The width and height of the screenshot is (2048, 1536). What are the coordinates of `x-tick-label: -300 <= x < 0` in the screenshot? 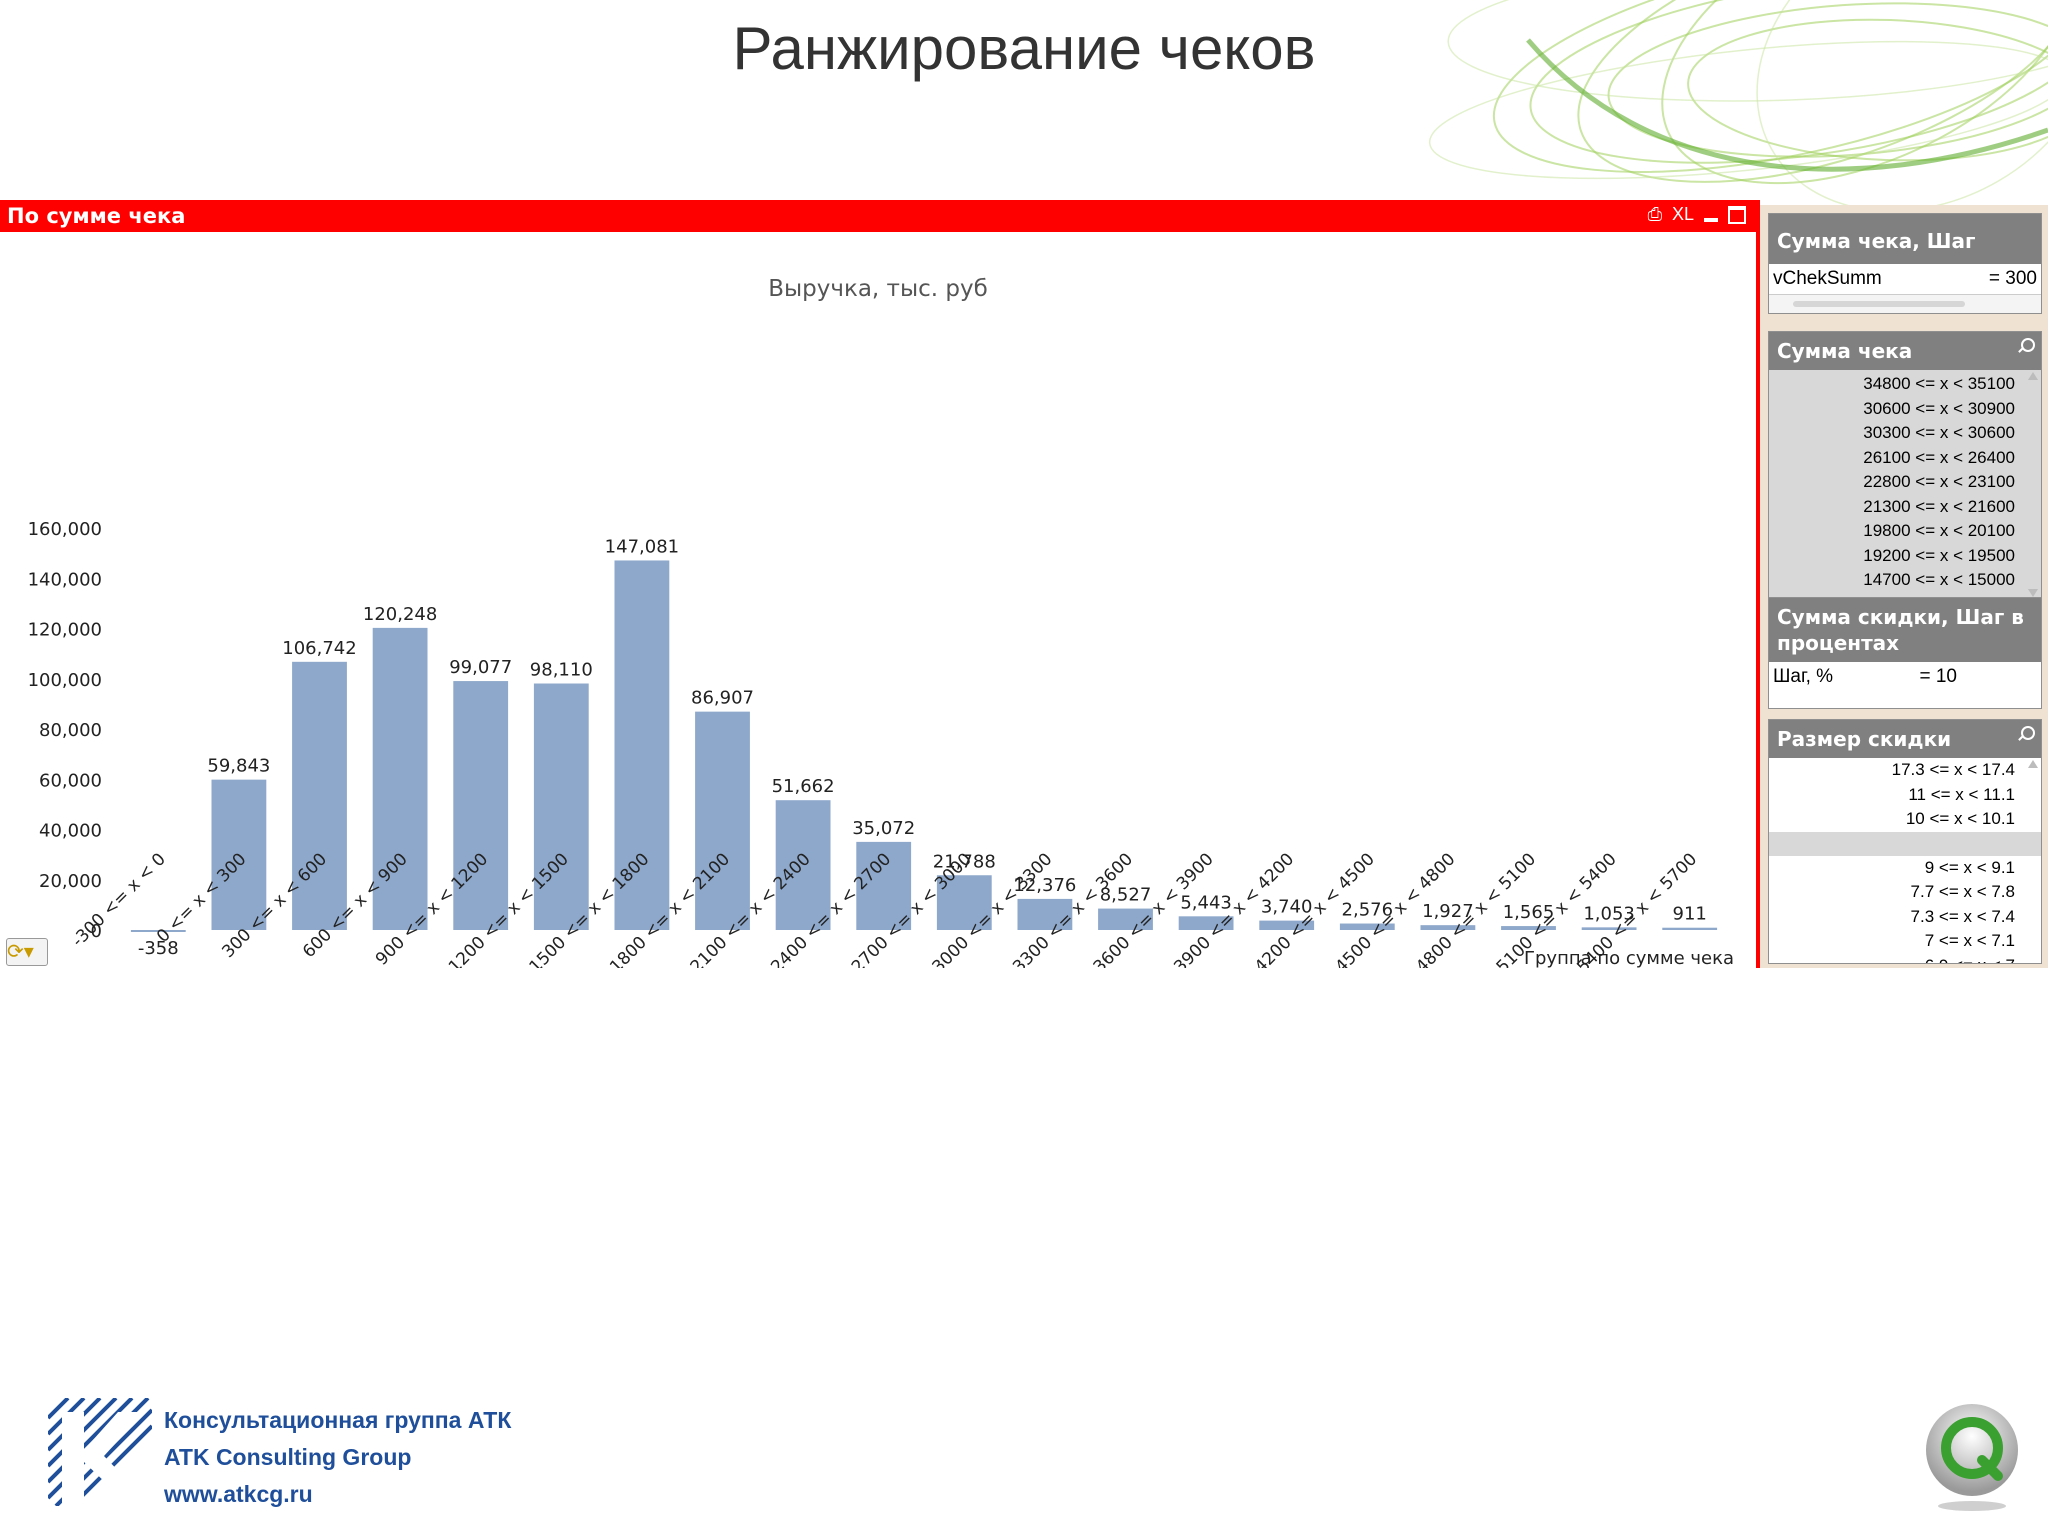 It's located at (119, 900).